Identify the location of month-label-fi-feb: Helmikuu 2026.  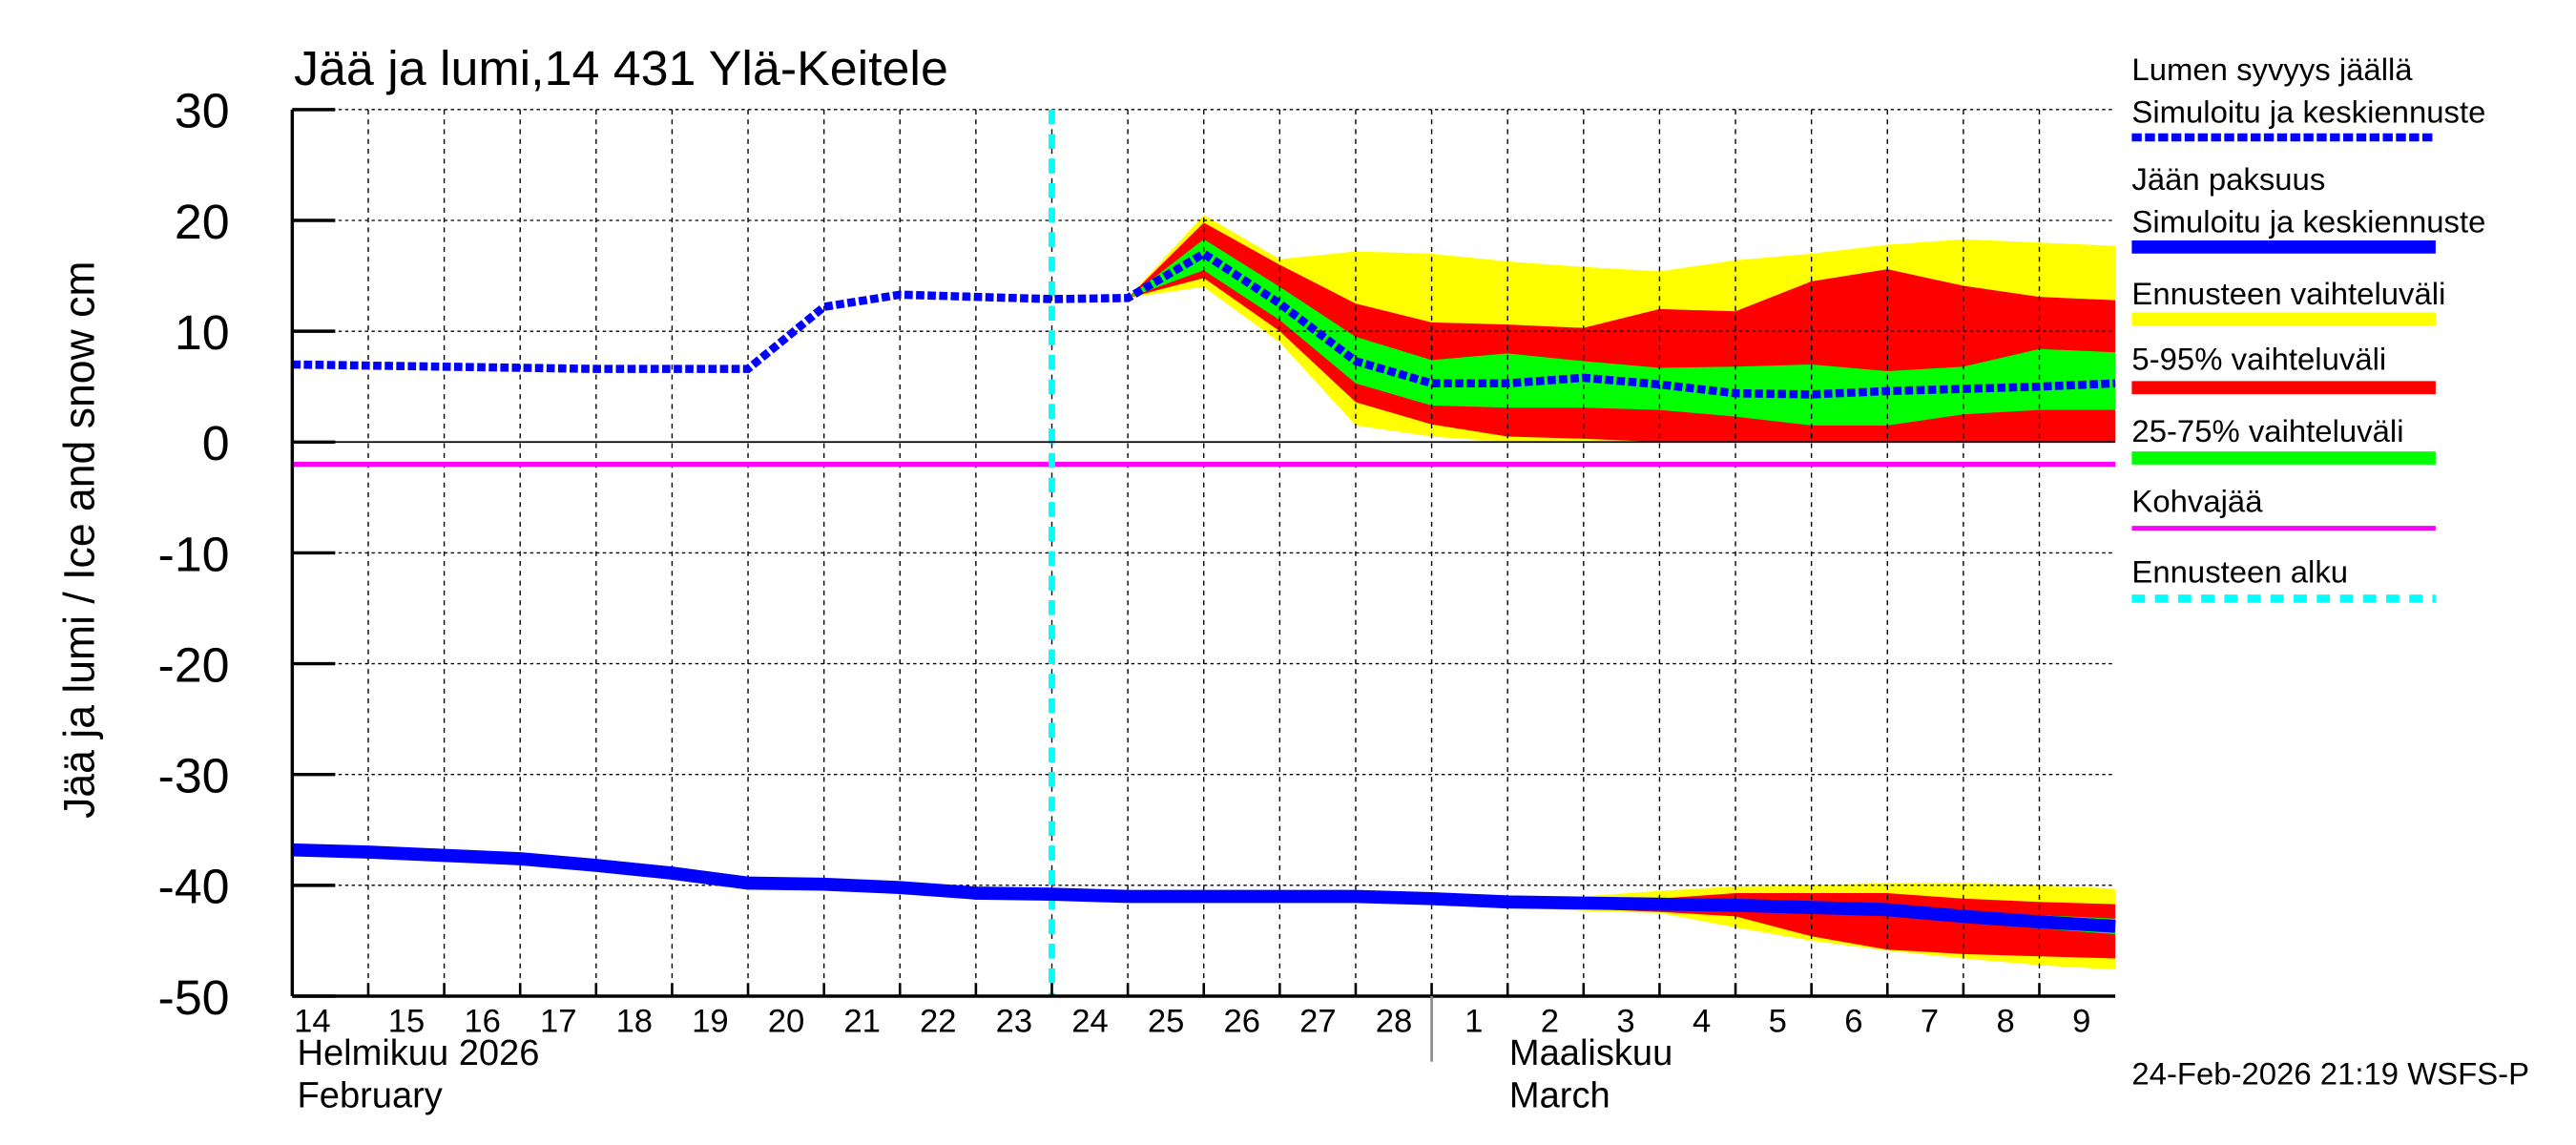
(419, 1053).